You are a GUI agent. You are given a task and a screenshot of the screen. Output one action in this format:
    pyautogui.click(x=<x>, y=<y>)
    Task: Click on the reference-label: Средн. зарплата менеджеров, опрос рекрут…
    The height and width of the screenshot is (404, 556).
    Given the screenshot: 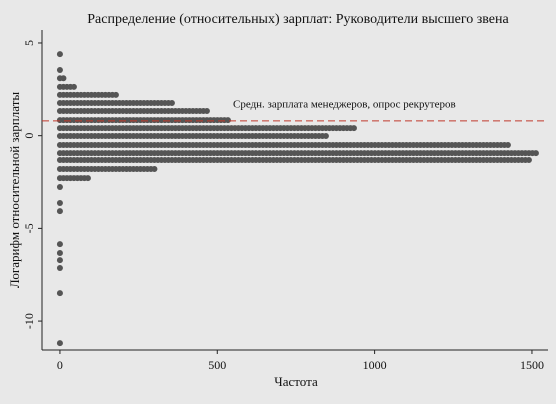 What is the action you would take?
    pyautogui.click(x=344, y=104)
    